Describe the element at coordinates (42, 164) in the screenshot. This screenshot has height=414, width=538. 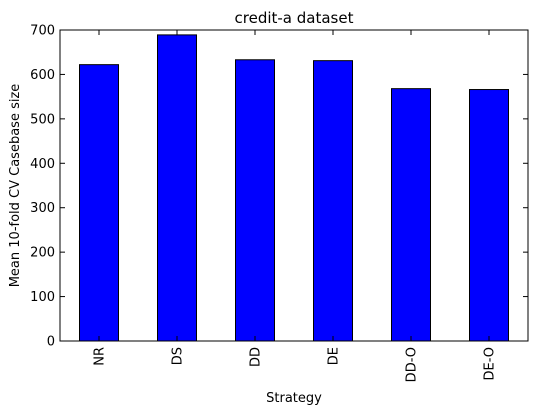
I see `y-tick-label: 400` at that location.